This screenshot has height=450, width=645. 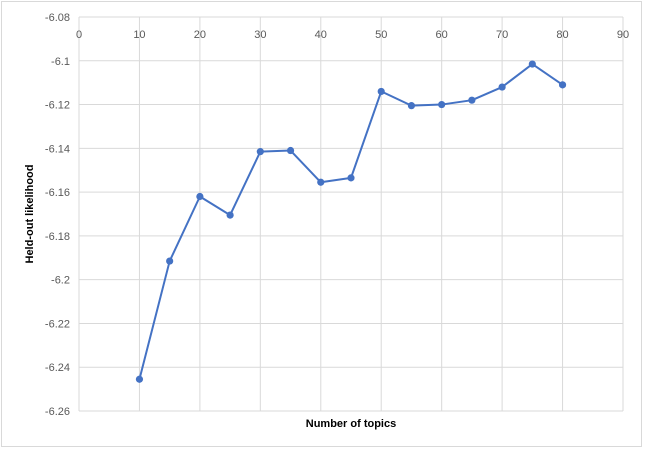 I want to click on y-tick-label: -6.08, so click(x=57, y=18).